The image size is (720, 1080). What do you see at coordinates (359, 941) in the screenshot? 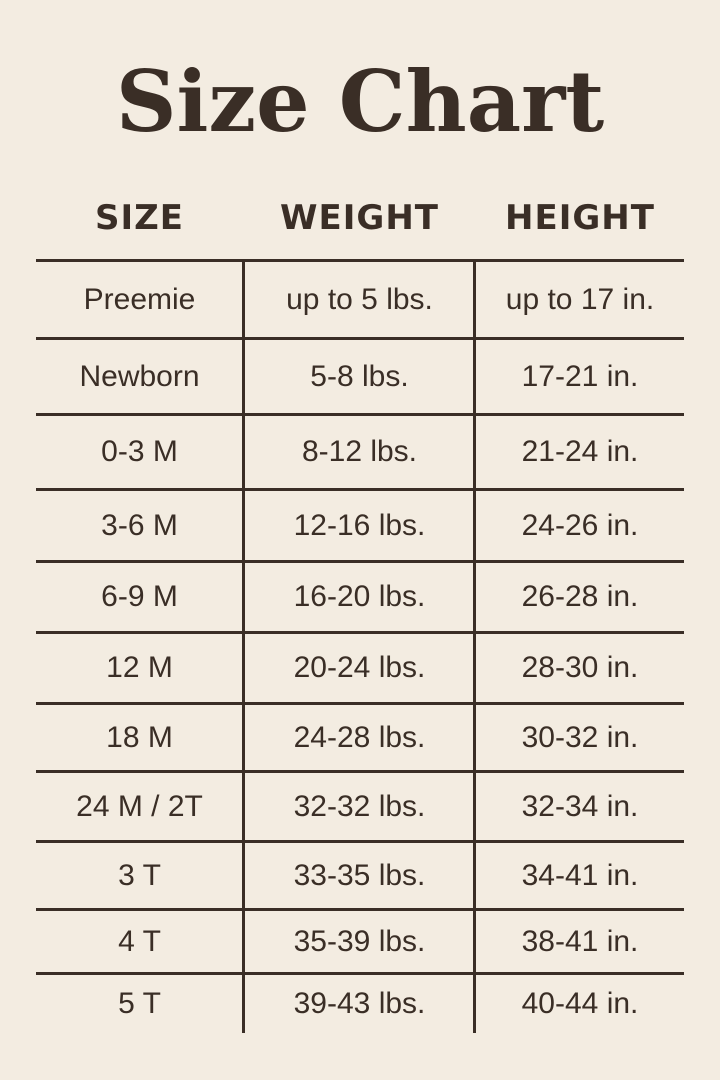
I see `weight-cell: 35-39 lbs.` at bounding box center [359, 941].